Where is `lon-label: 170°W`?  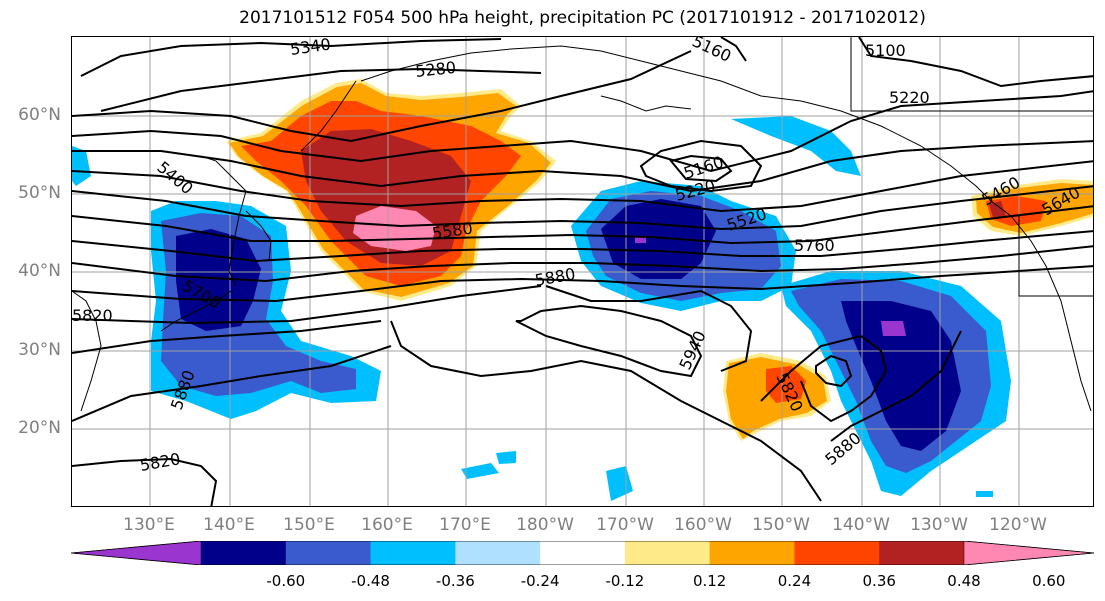 lon-label: 170°W is located at coordinates (625, 525).